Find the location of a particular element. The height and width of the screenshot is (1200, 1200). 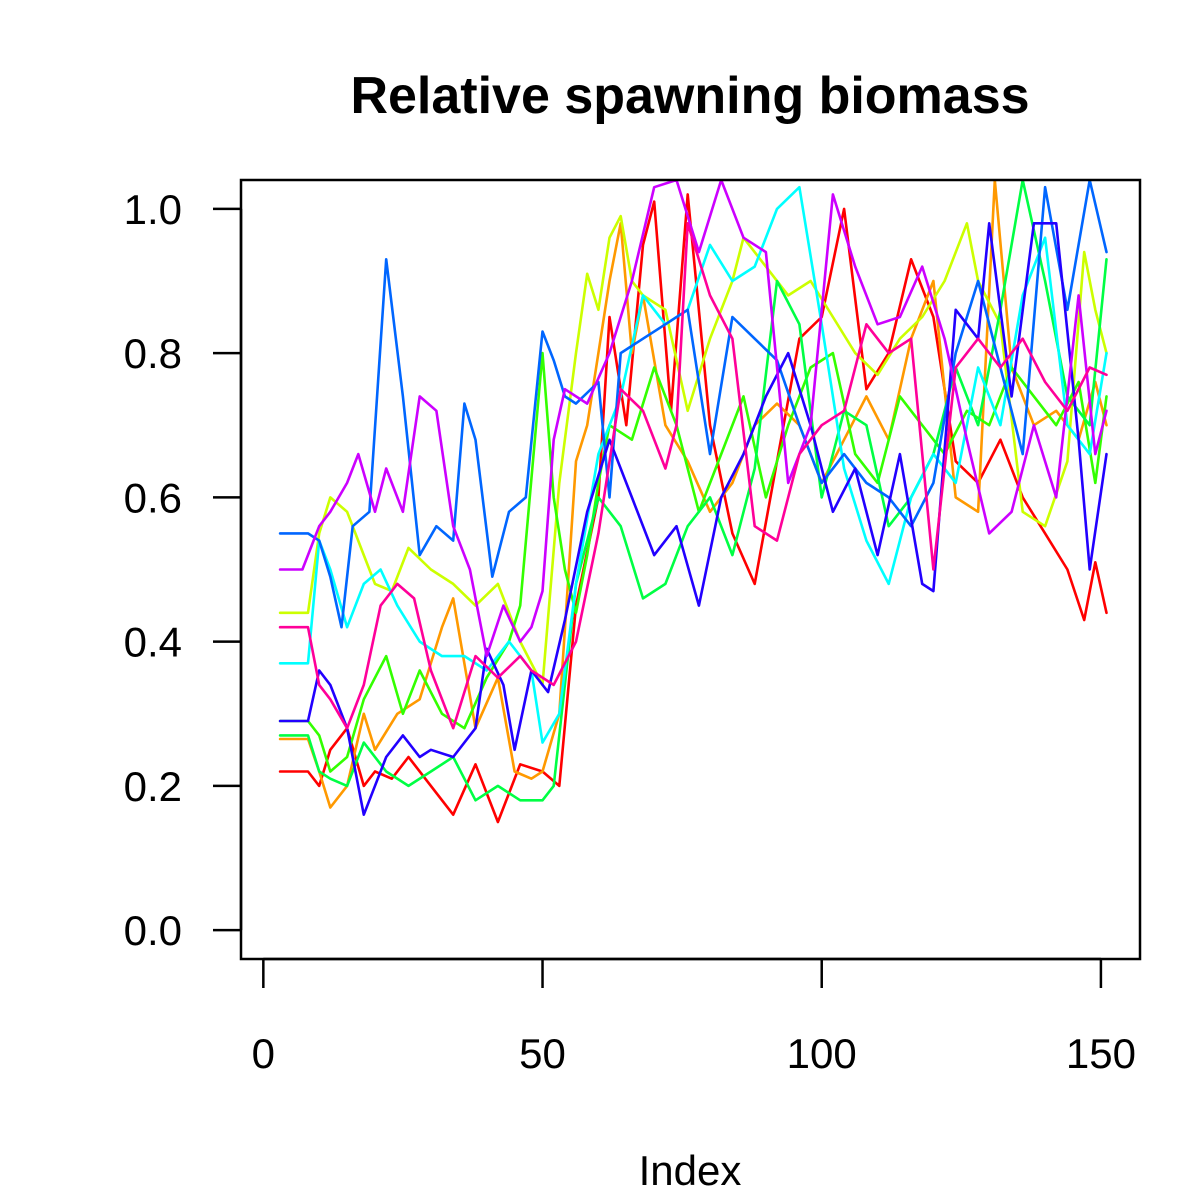

y-tick-label: 1.0 is located at coordinates (153, 209).